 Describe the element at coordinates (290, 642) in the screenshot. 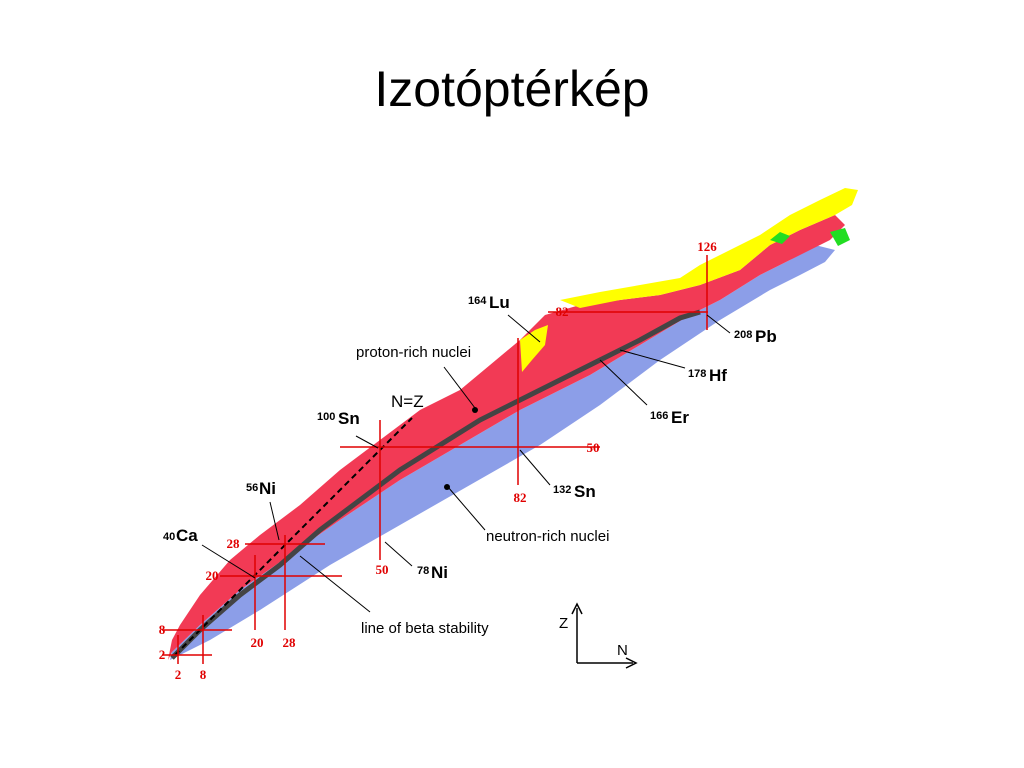

I see `magic-n-28: 28` at that location.